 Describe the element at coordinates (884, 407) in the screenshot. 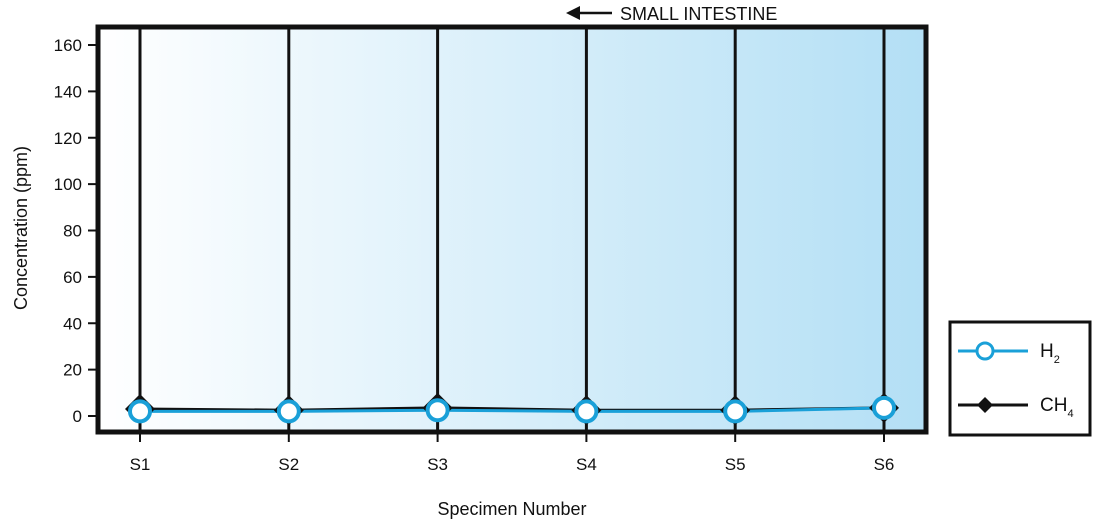

I see `marker-h2-s6` at that location.